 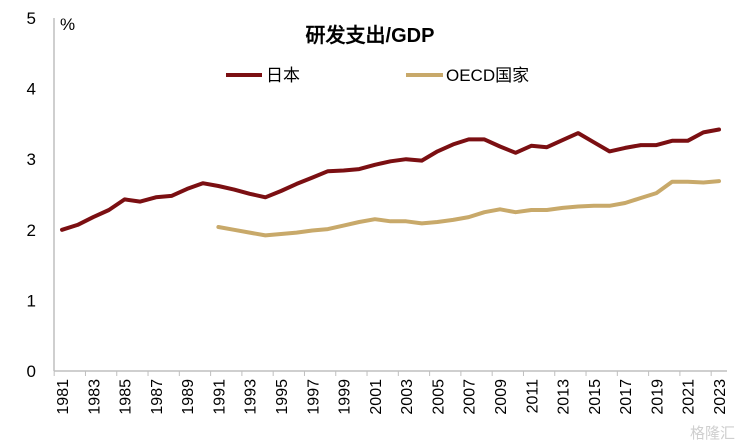 I want to click on y-axis-unit: %, so click(x=67, y=24).